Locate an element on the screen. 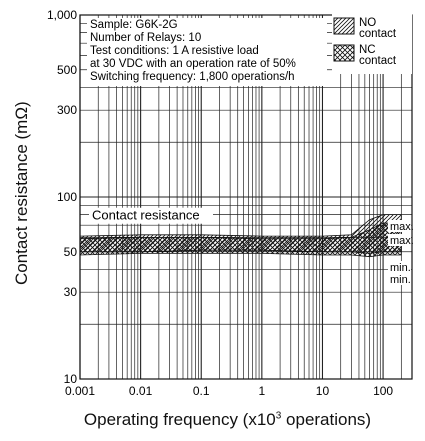 The height and width of the screenshot is (441, 425). y-tick-label: 1,000 is located at coordinates (62, 15).